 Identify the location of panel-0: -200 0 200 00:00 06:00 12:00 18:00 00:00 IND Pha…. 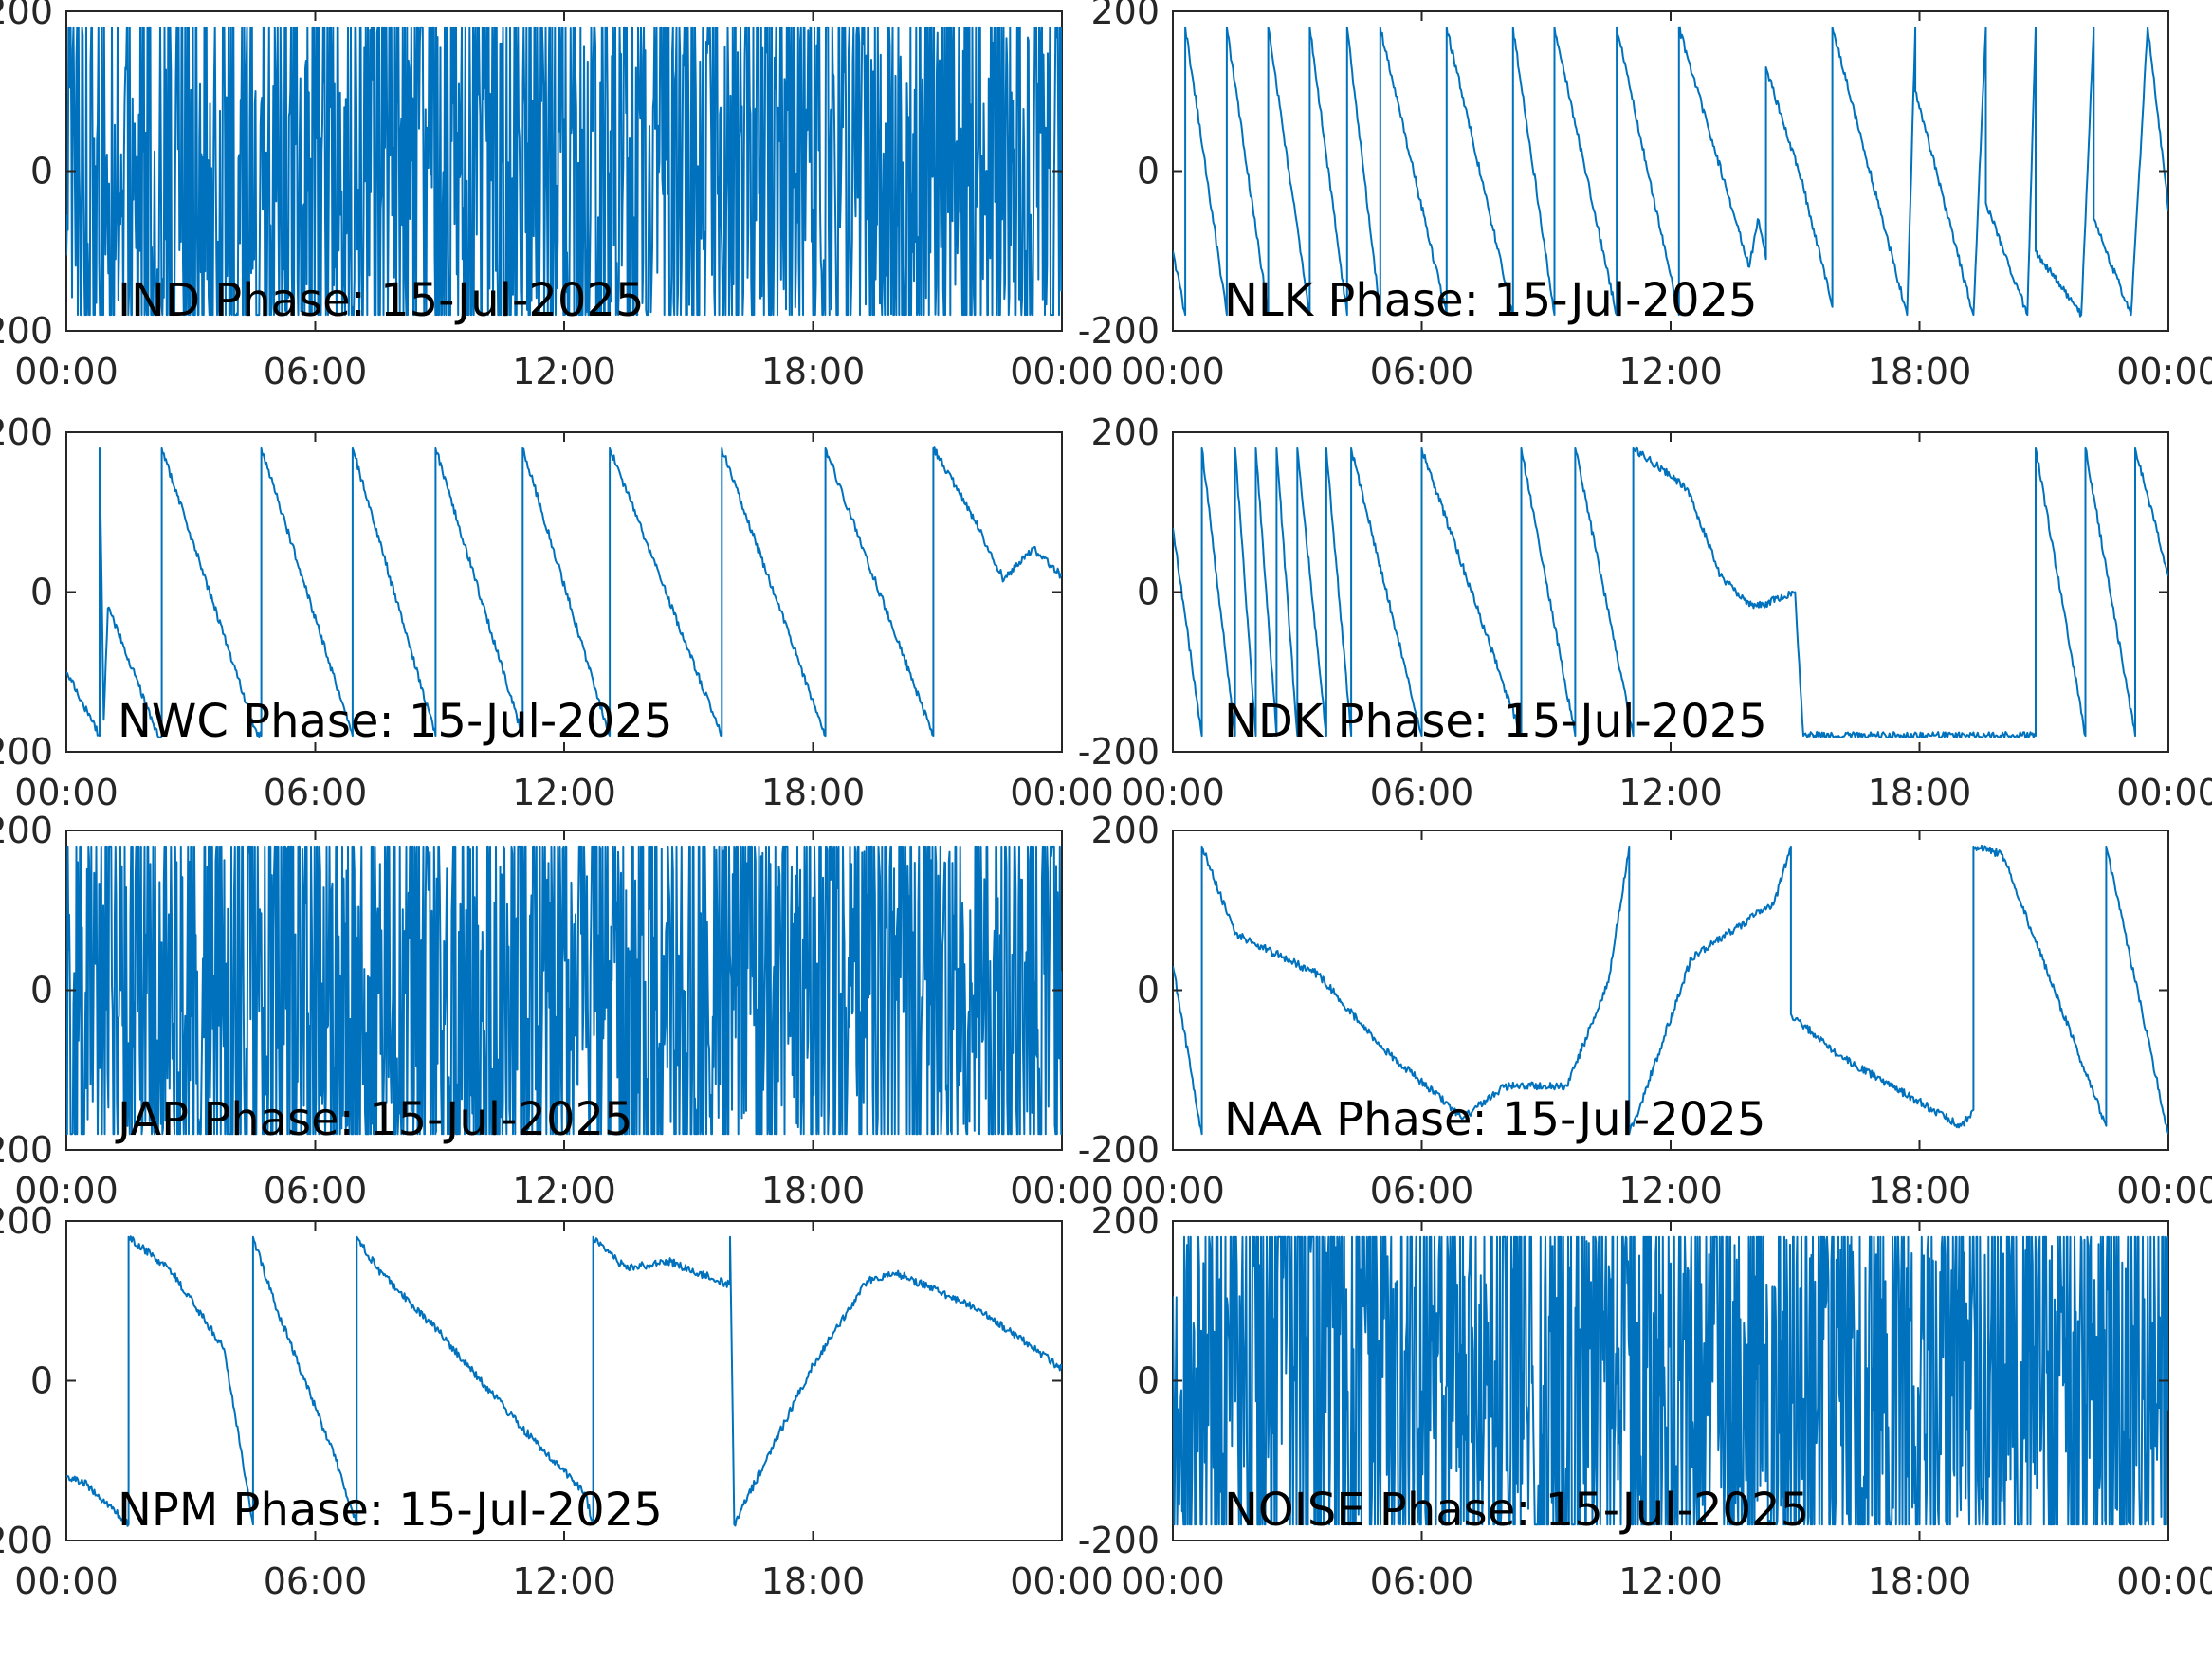
(557, 196).